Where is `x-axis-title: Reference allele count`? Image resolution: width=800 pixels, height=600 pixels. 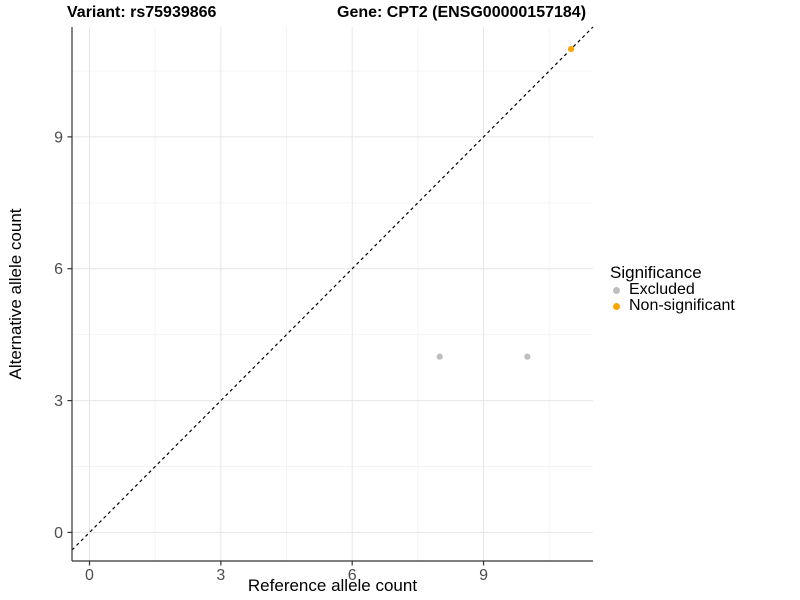
x-axis-title: Reference allele count is located at coordinates (332, 585).